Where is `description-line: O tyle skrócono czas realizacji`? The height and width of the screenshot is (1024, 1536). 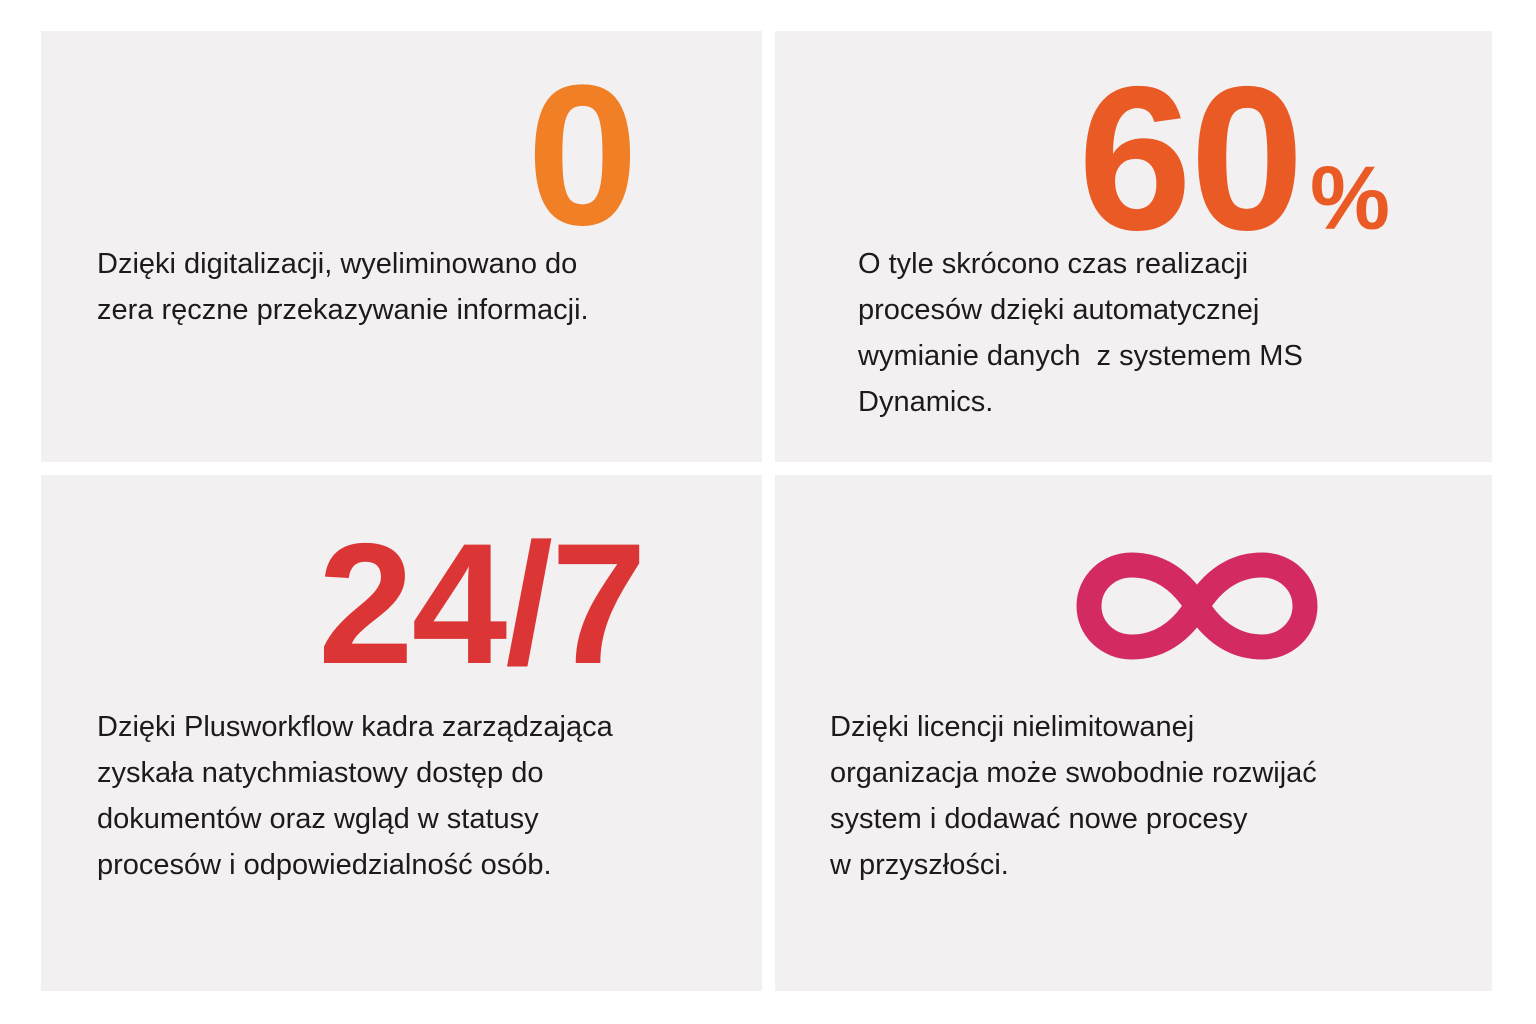
description-line: O tyle skrócono czas realizacji is located at coordinates (1053, 264).